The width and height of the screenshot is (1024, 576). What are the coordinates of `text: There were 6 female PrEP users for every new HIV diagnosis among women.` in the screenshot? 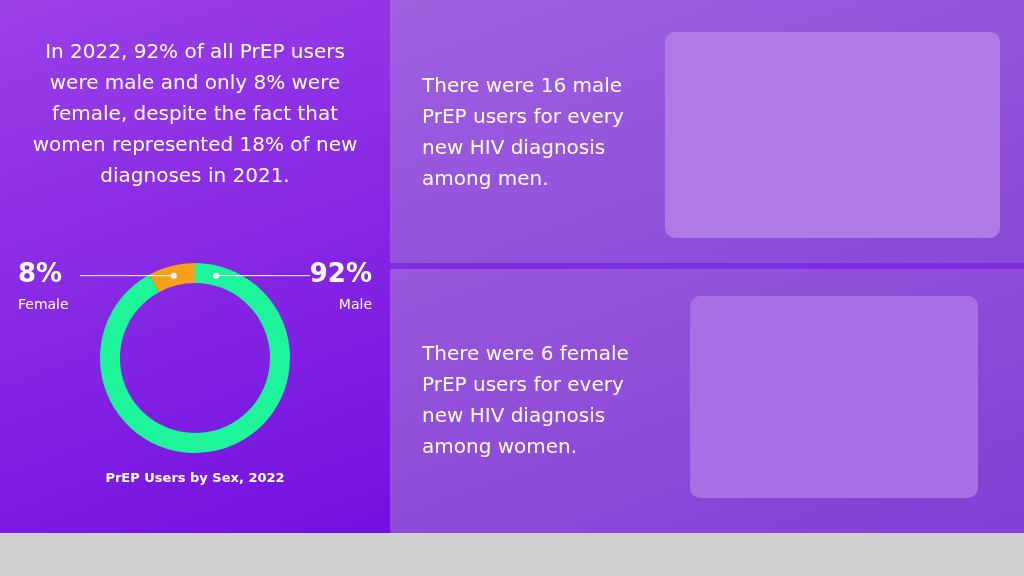 It's located at (526, 400).